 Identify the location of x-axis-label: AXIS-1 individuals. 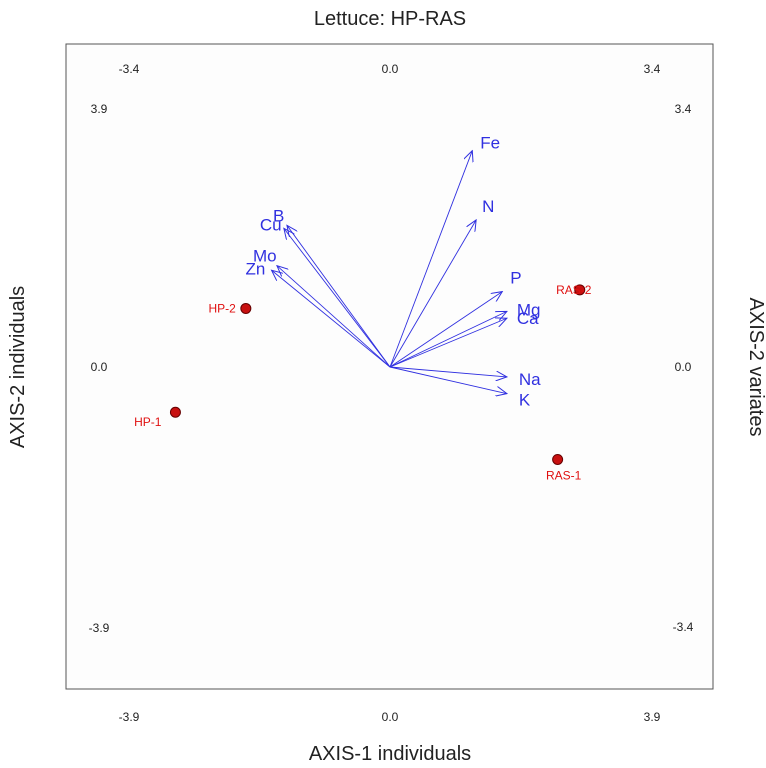
(390, 754).